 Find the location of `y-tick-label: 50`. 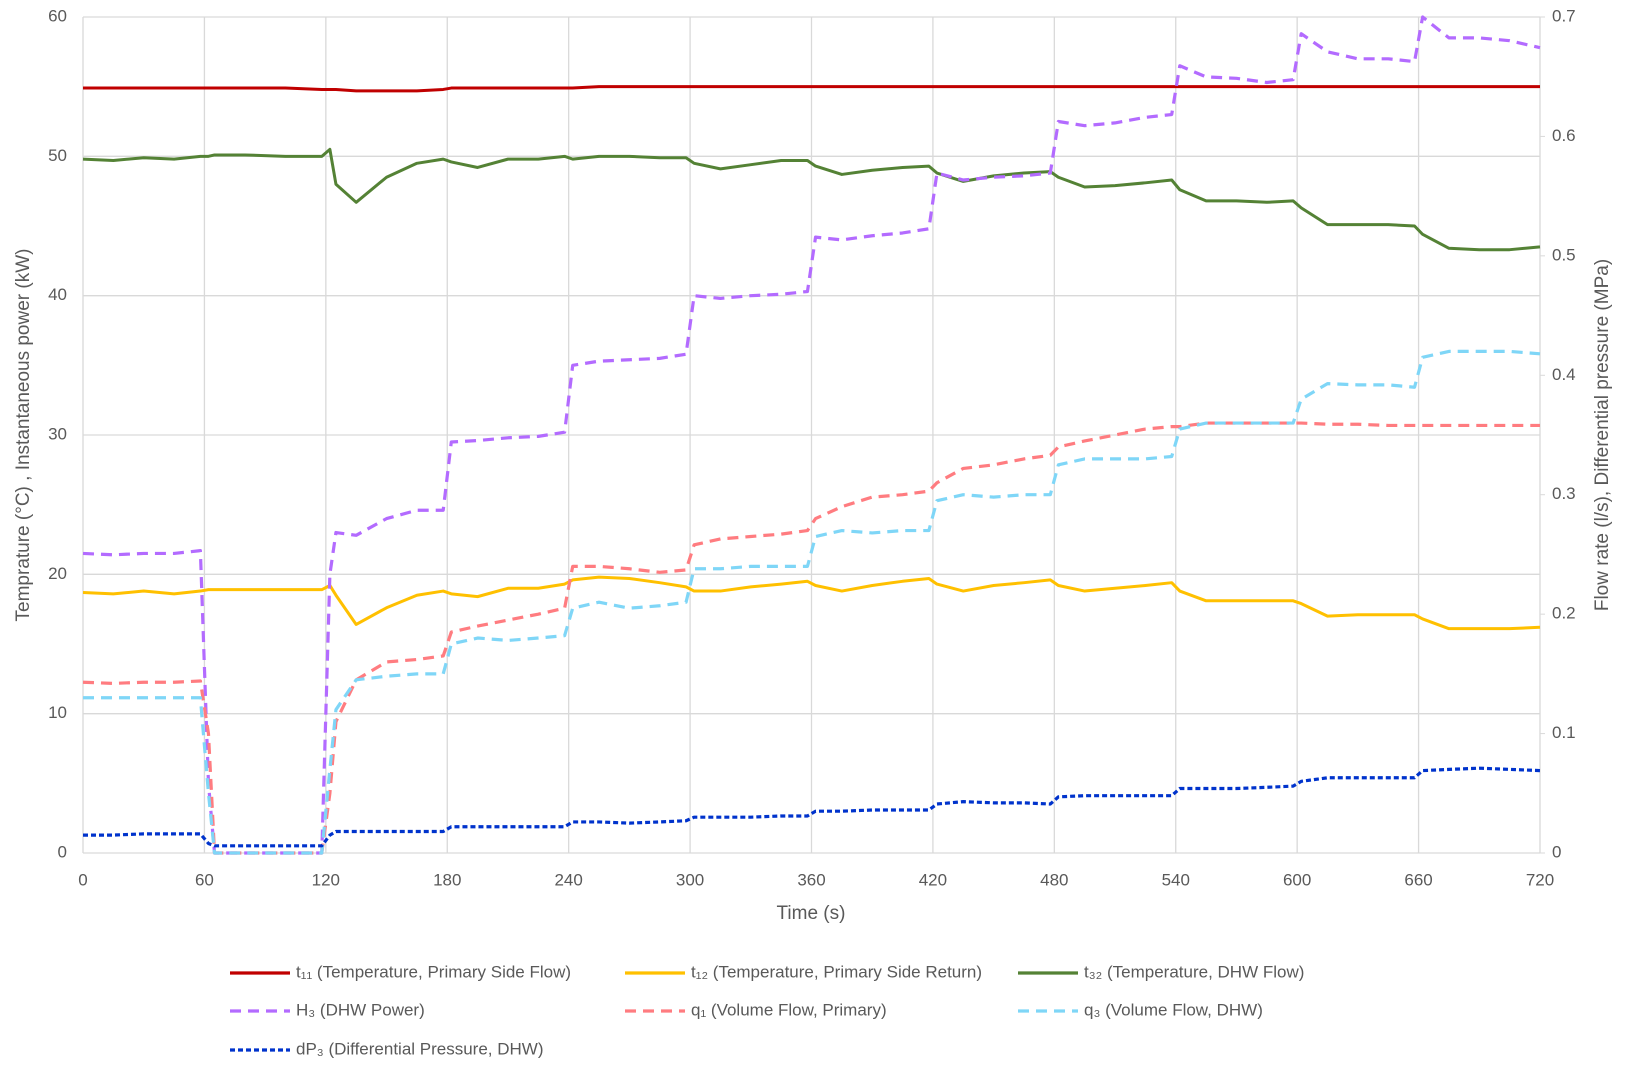

y-tick-label: 50 is located at coordinates (57, 155).